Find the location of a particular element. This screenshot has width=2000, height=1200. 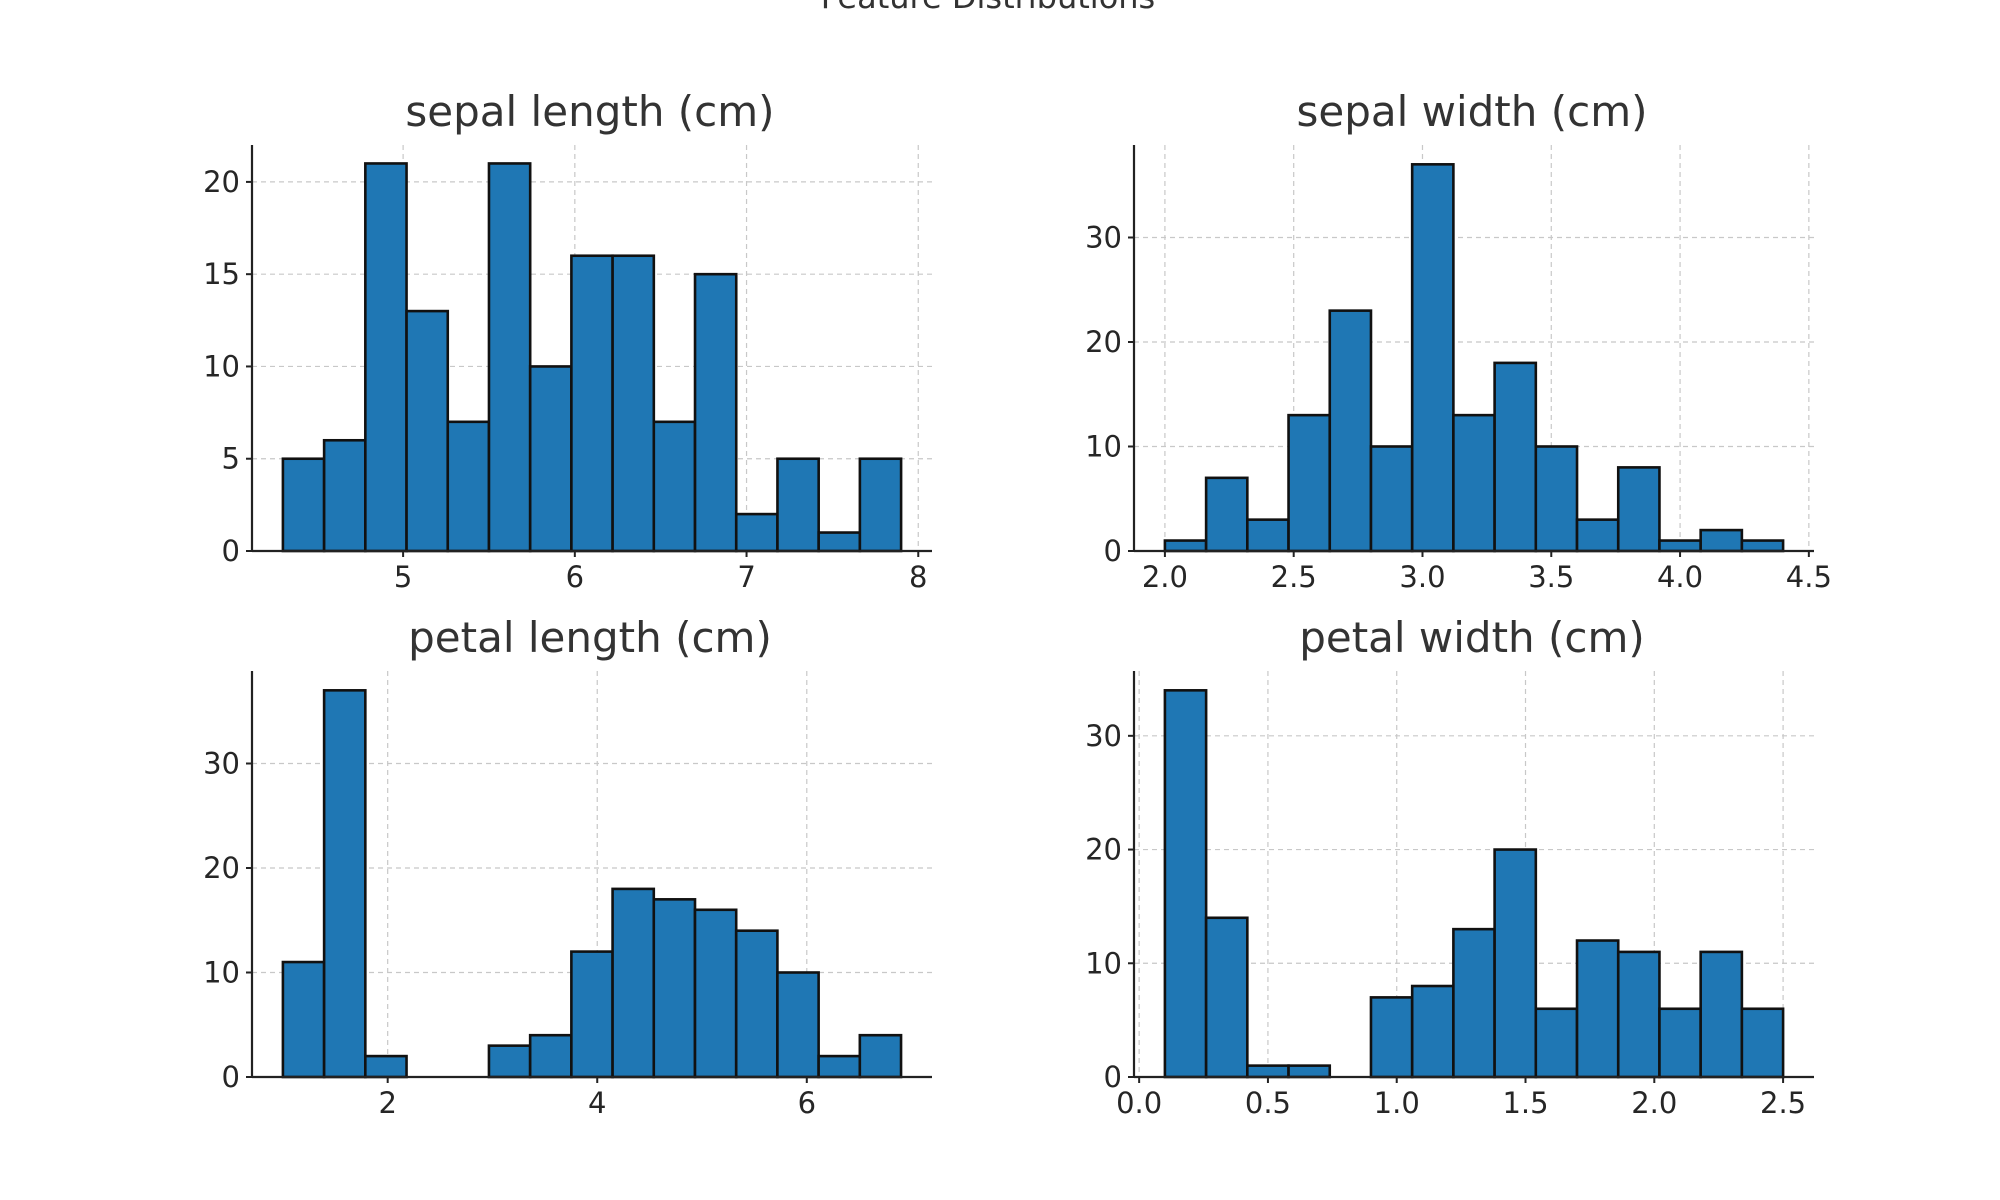

panel-title-sepal-width: sepal width (cm) is located at coordinates (1471, 111).